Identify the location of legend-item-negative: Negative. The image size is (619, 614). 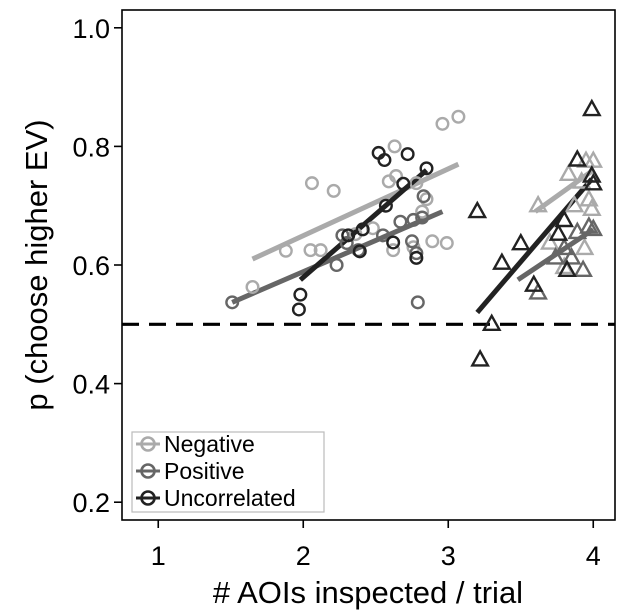
(195, 444).